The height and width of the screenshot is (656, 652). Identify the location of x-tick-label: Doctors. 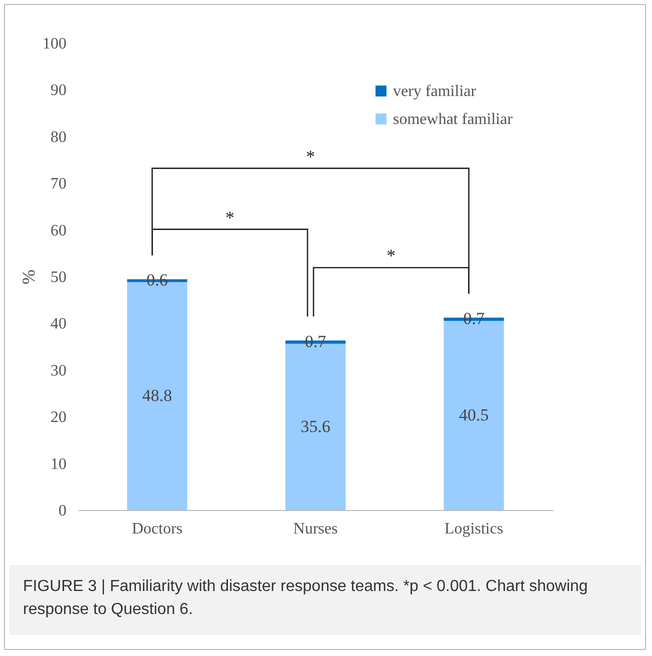
(157, 529).